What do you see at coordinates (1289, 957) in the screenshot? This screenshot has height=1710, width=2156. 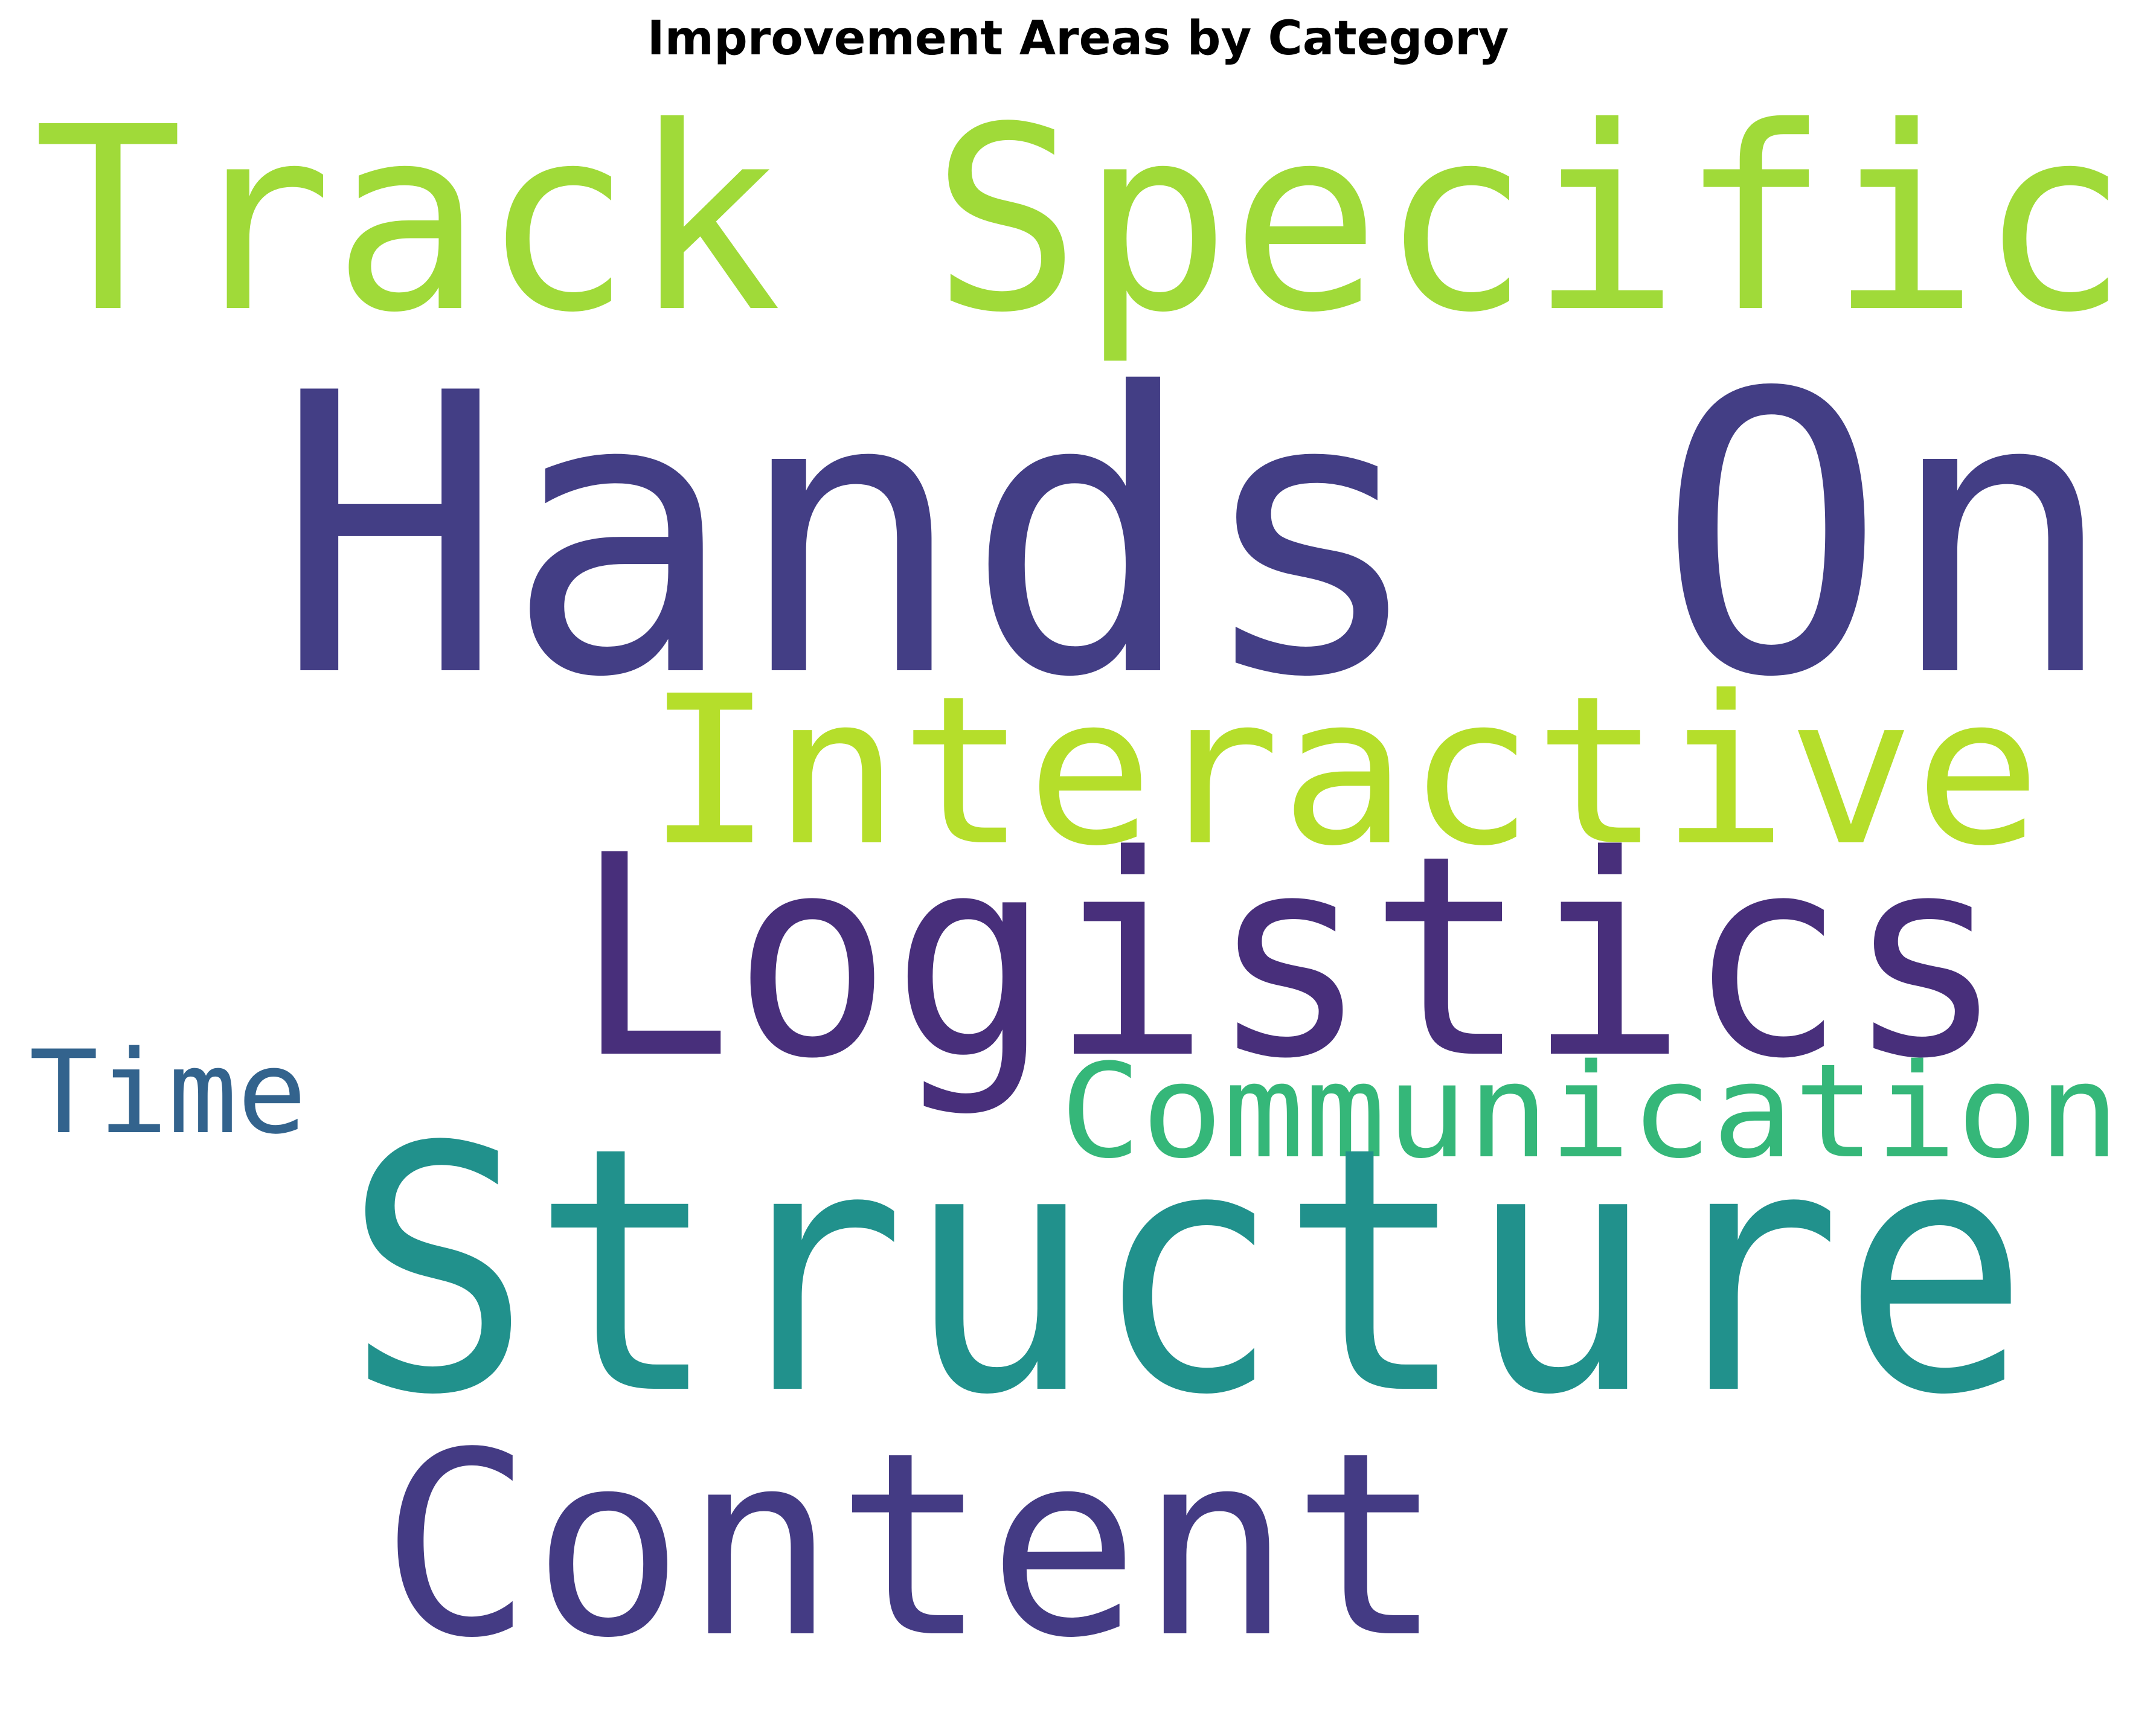 I see `word-logistics: Logistics` at bounding box center [1289, 957].